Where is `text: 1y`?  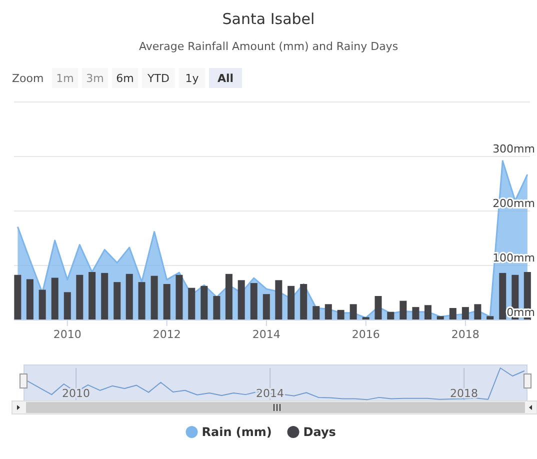 text: 1y is located at coordinates (192, 78).